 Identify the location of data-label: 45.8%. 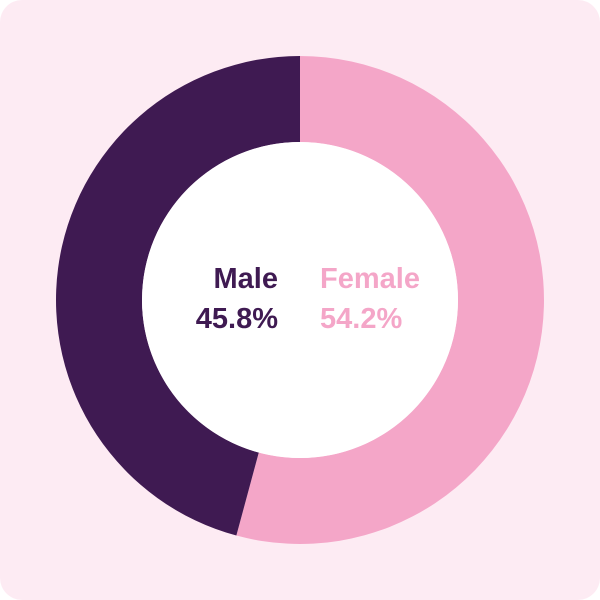
(237, 319).